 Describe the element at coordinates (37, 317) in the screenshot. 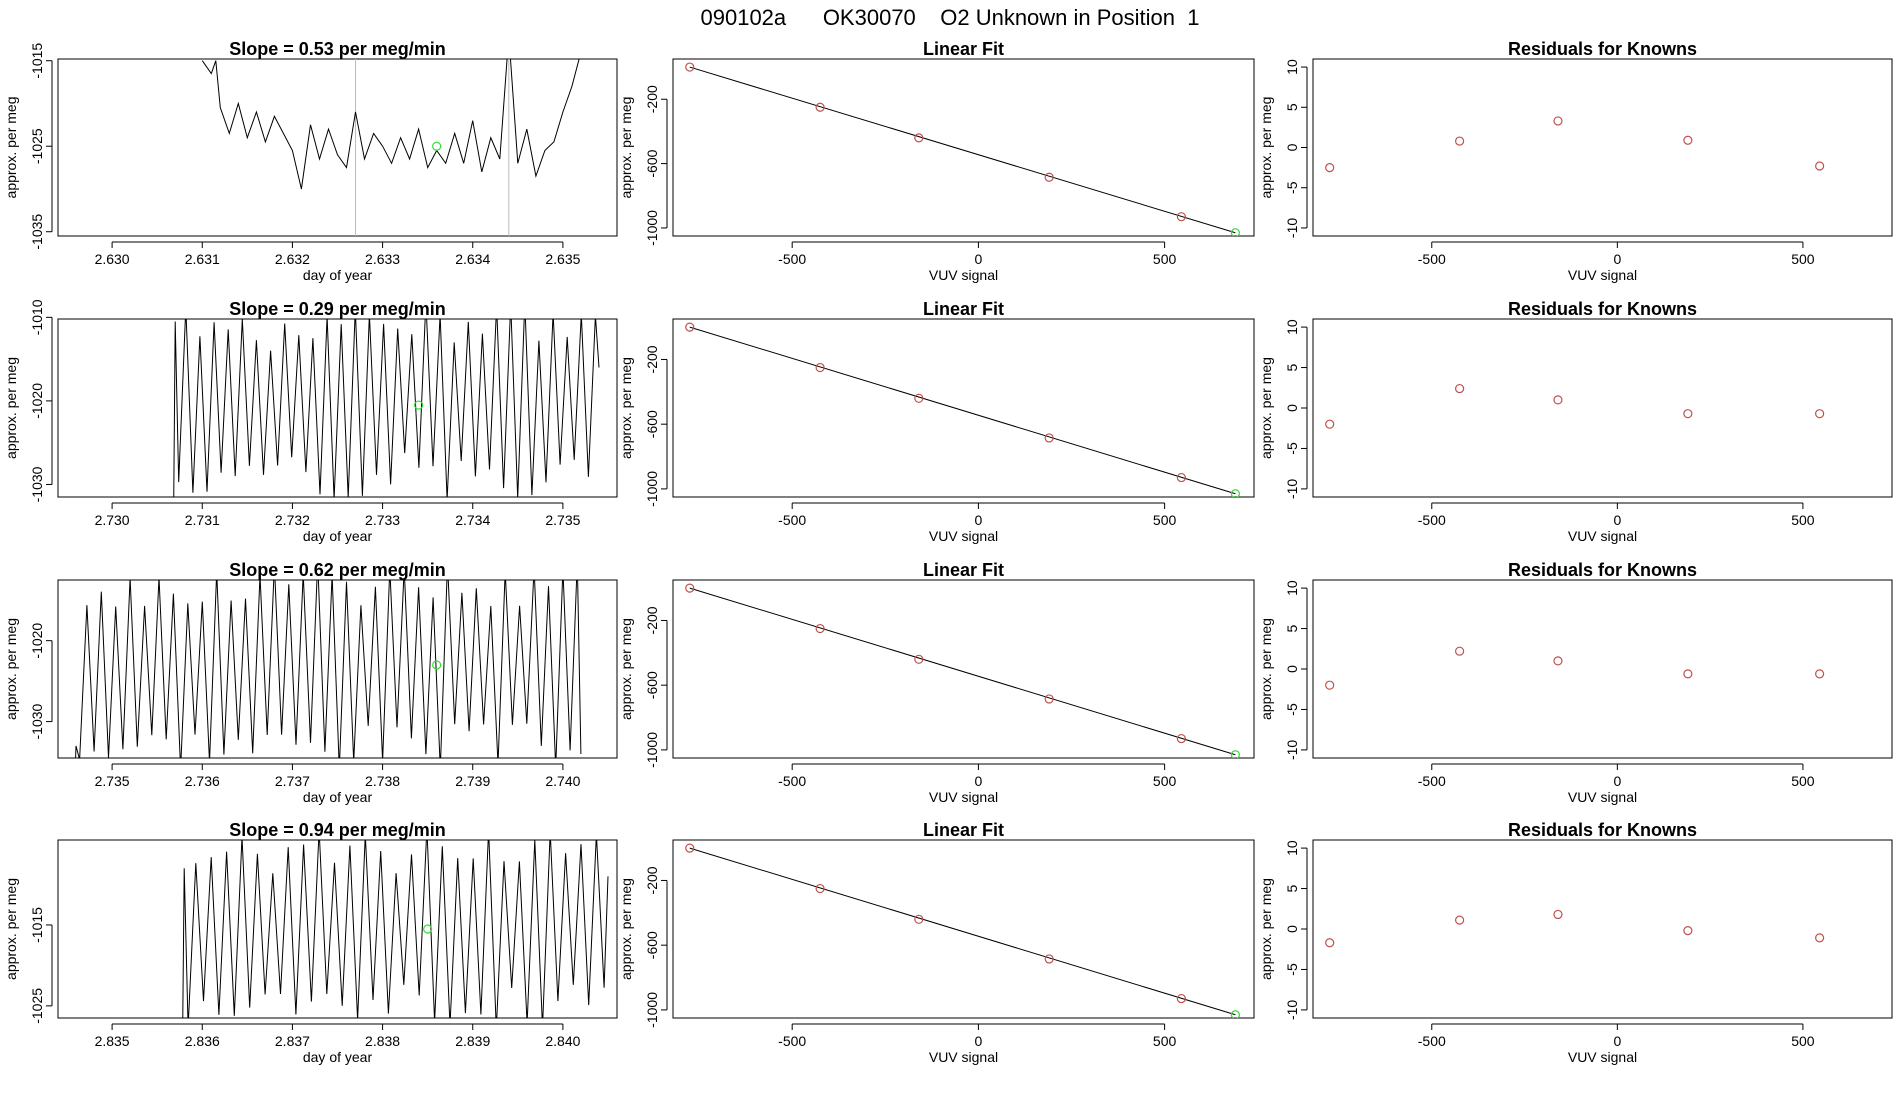

I see `y-tick-label: -1010` at that location.